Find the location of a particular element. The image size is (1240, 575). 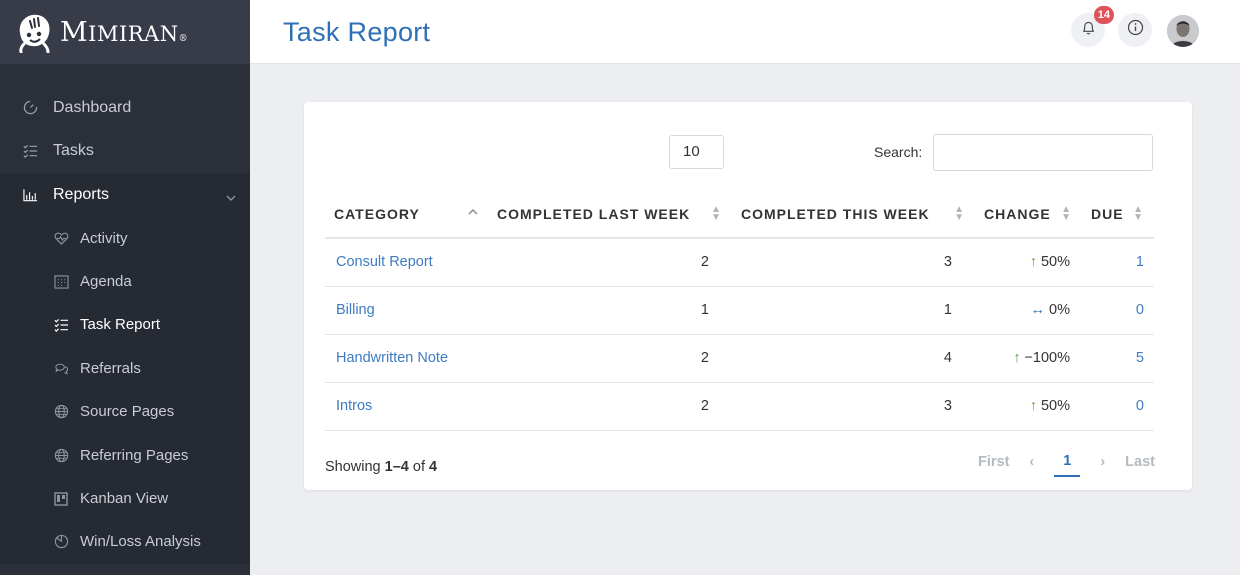

change-cell: ↑ −100% is located at coordinates (1028, 358).